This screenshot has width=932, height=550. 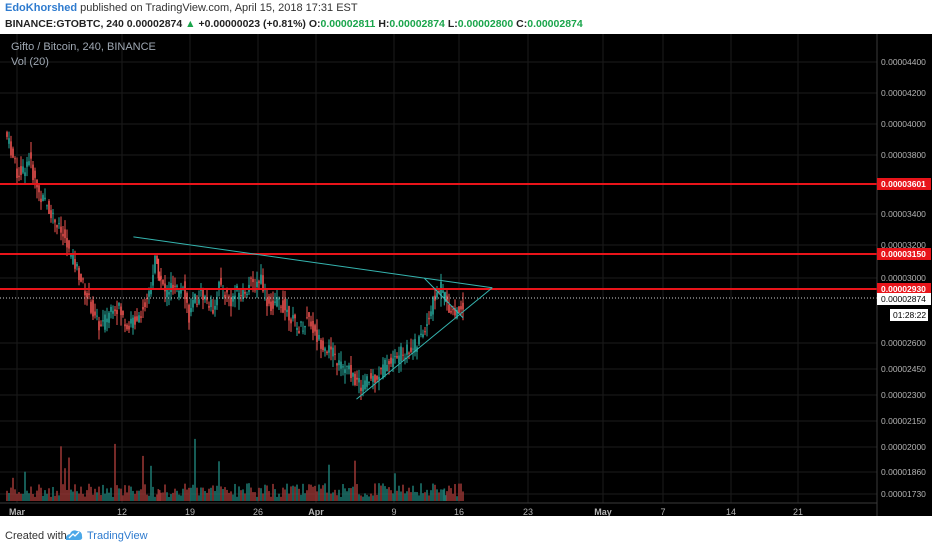 What do you see at coordinates (904, 299) in the screenshot?
I see `current-price-tag-bg` at bounding box center [904, 299].